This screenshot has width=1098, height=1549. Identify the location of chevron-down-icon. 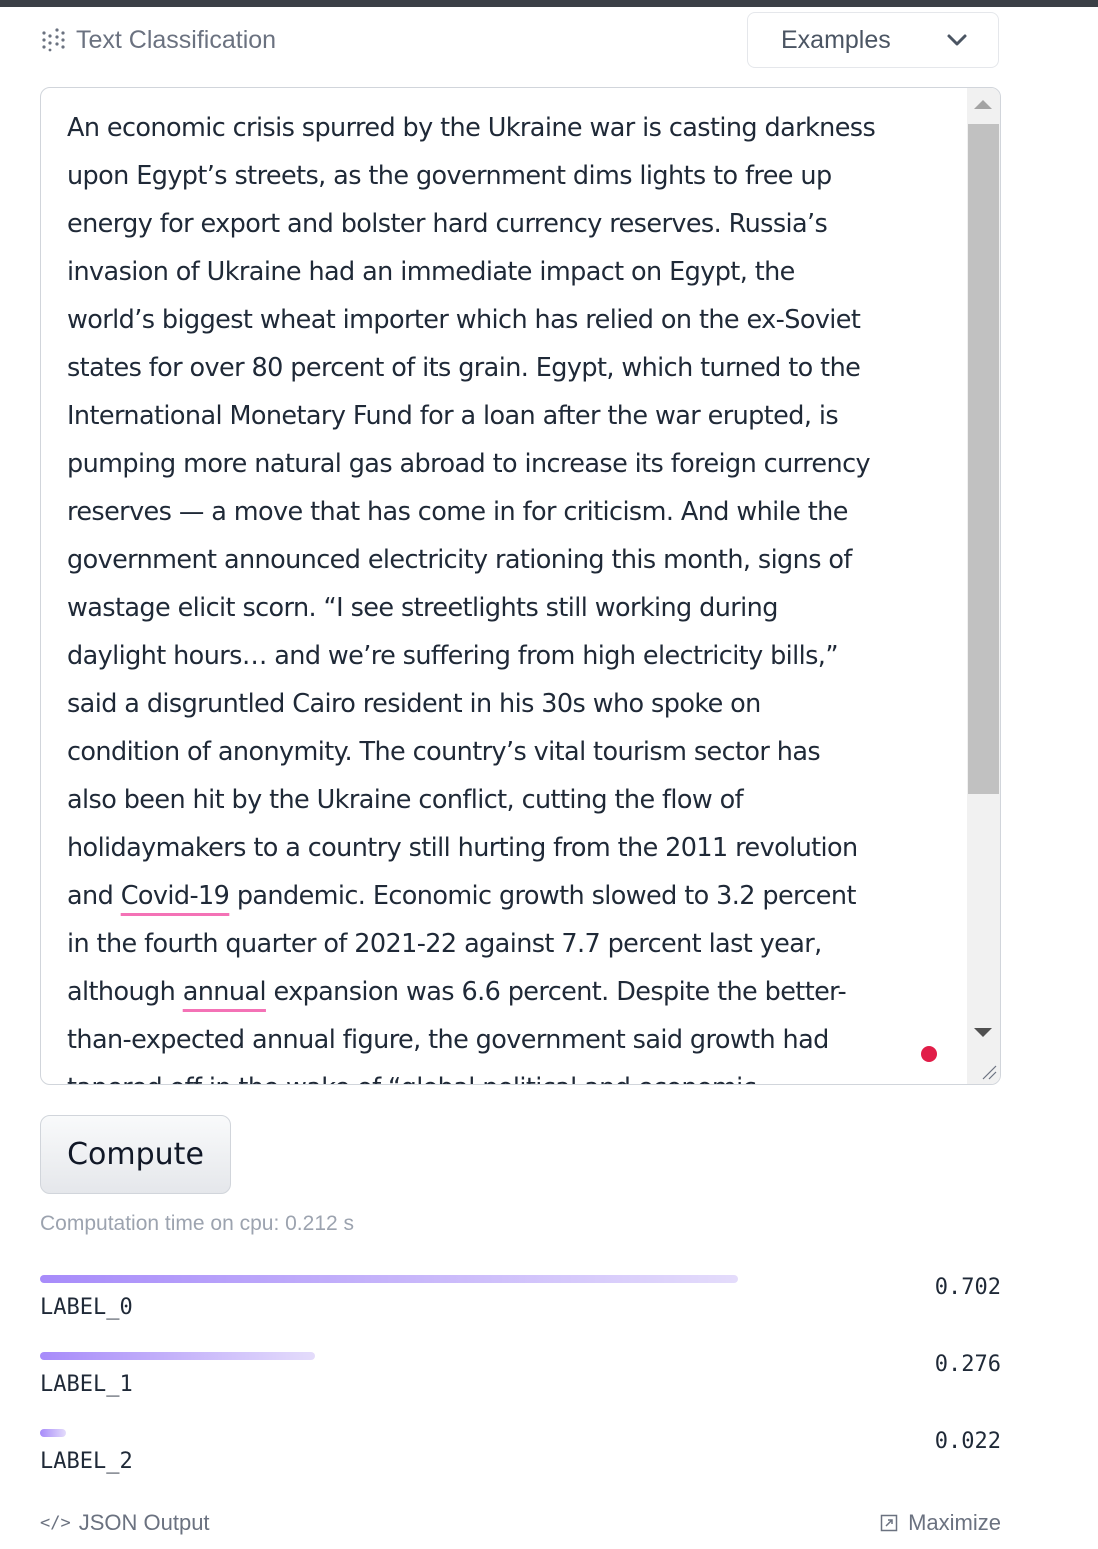
(957, 40).